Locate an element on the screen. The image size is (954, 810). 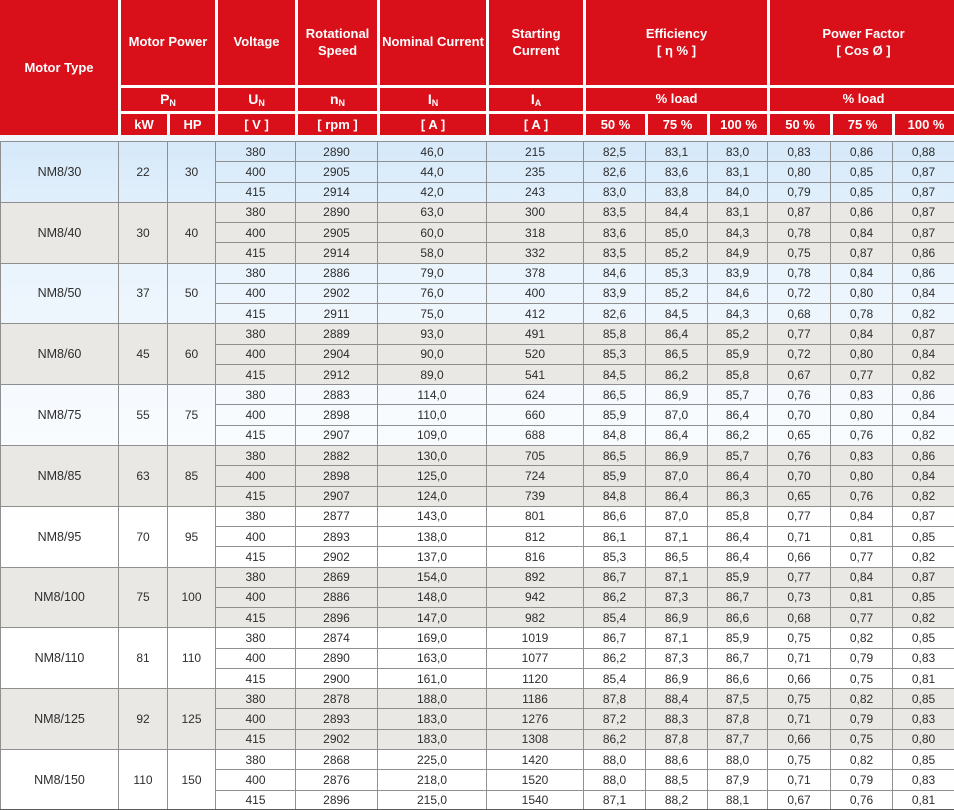
value-cell: 2902 is located at coordinates (336, 293).